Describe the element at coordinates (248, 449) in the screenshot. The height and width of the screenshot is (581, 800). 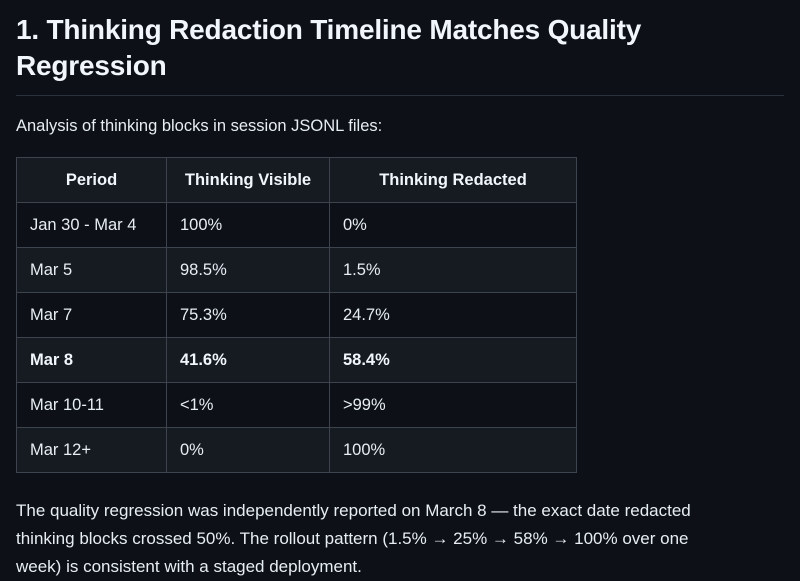
I see `cell-visible: 0%` at that location.